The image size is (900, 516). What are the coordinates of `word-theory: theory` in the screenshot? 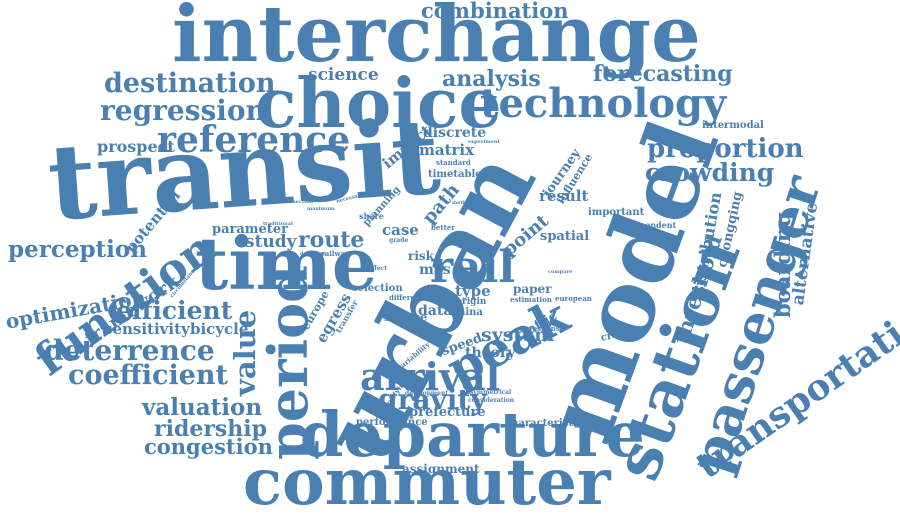 It's located at (490, 353).